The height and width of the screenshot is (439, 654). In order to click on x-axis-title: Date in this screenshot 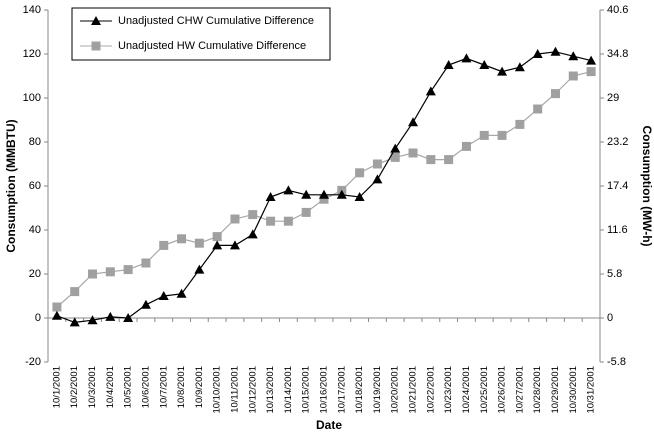, I will do `click(329, 425)`.